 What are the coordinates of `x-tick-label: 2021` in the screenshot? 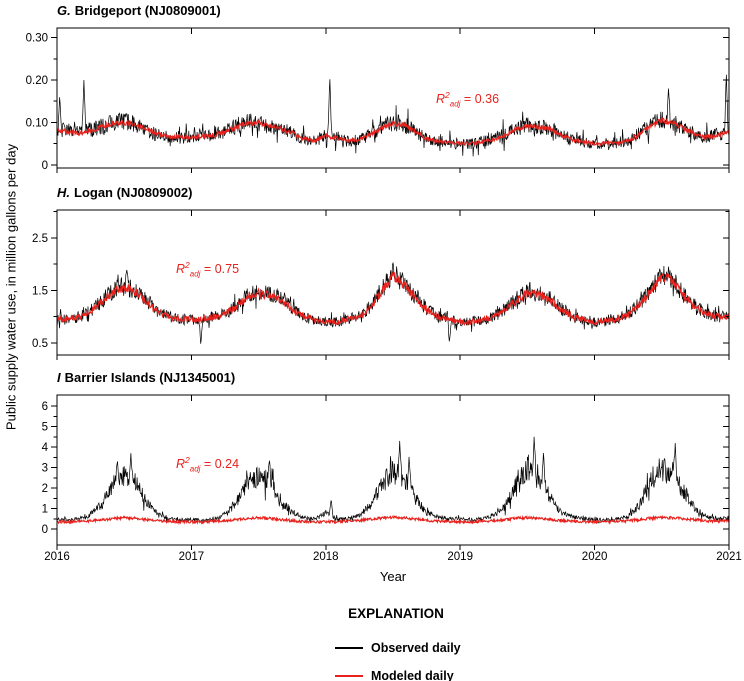 It's located at (729, 557).